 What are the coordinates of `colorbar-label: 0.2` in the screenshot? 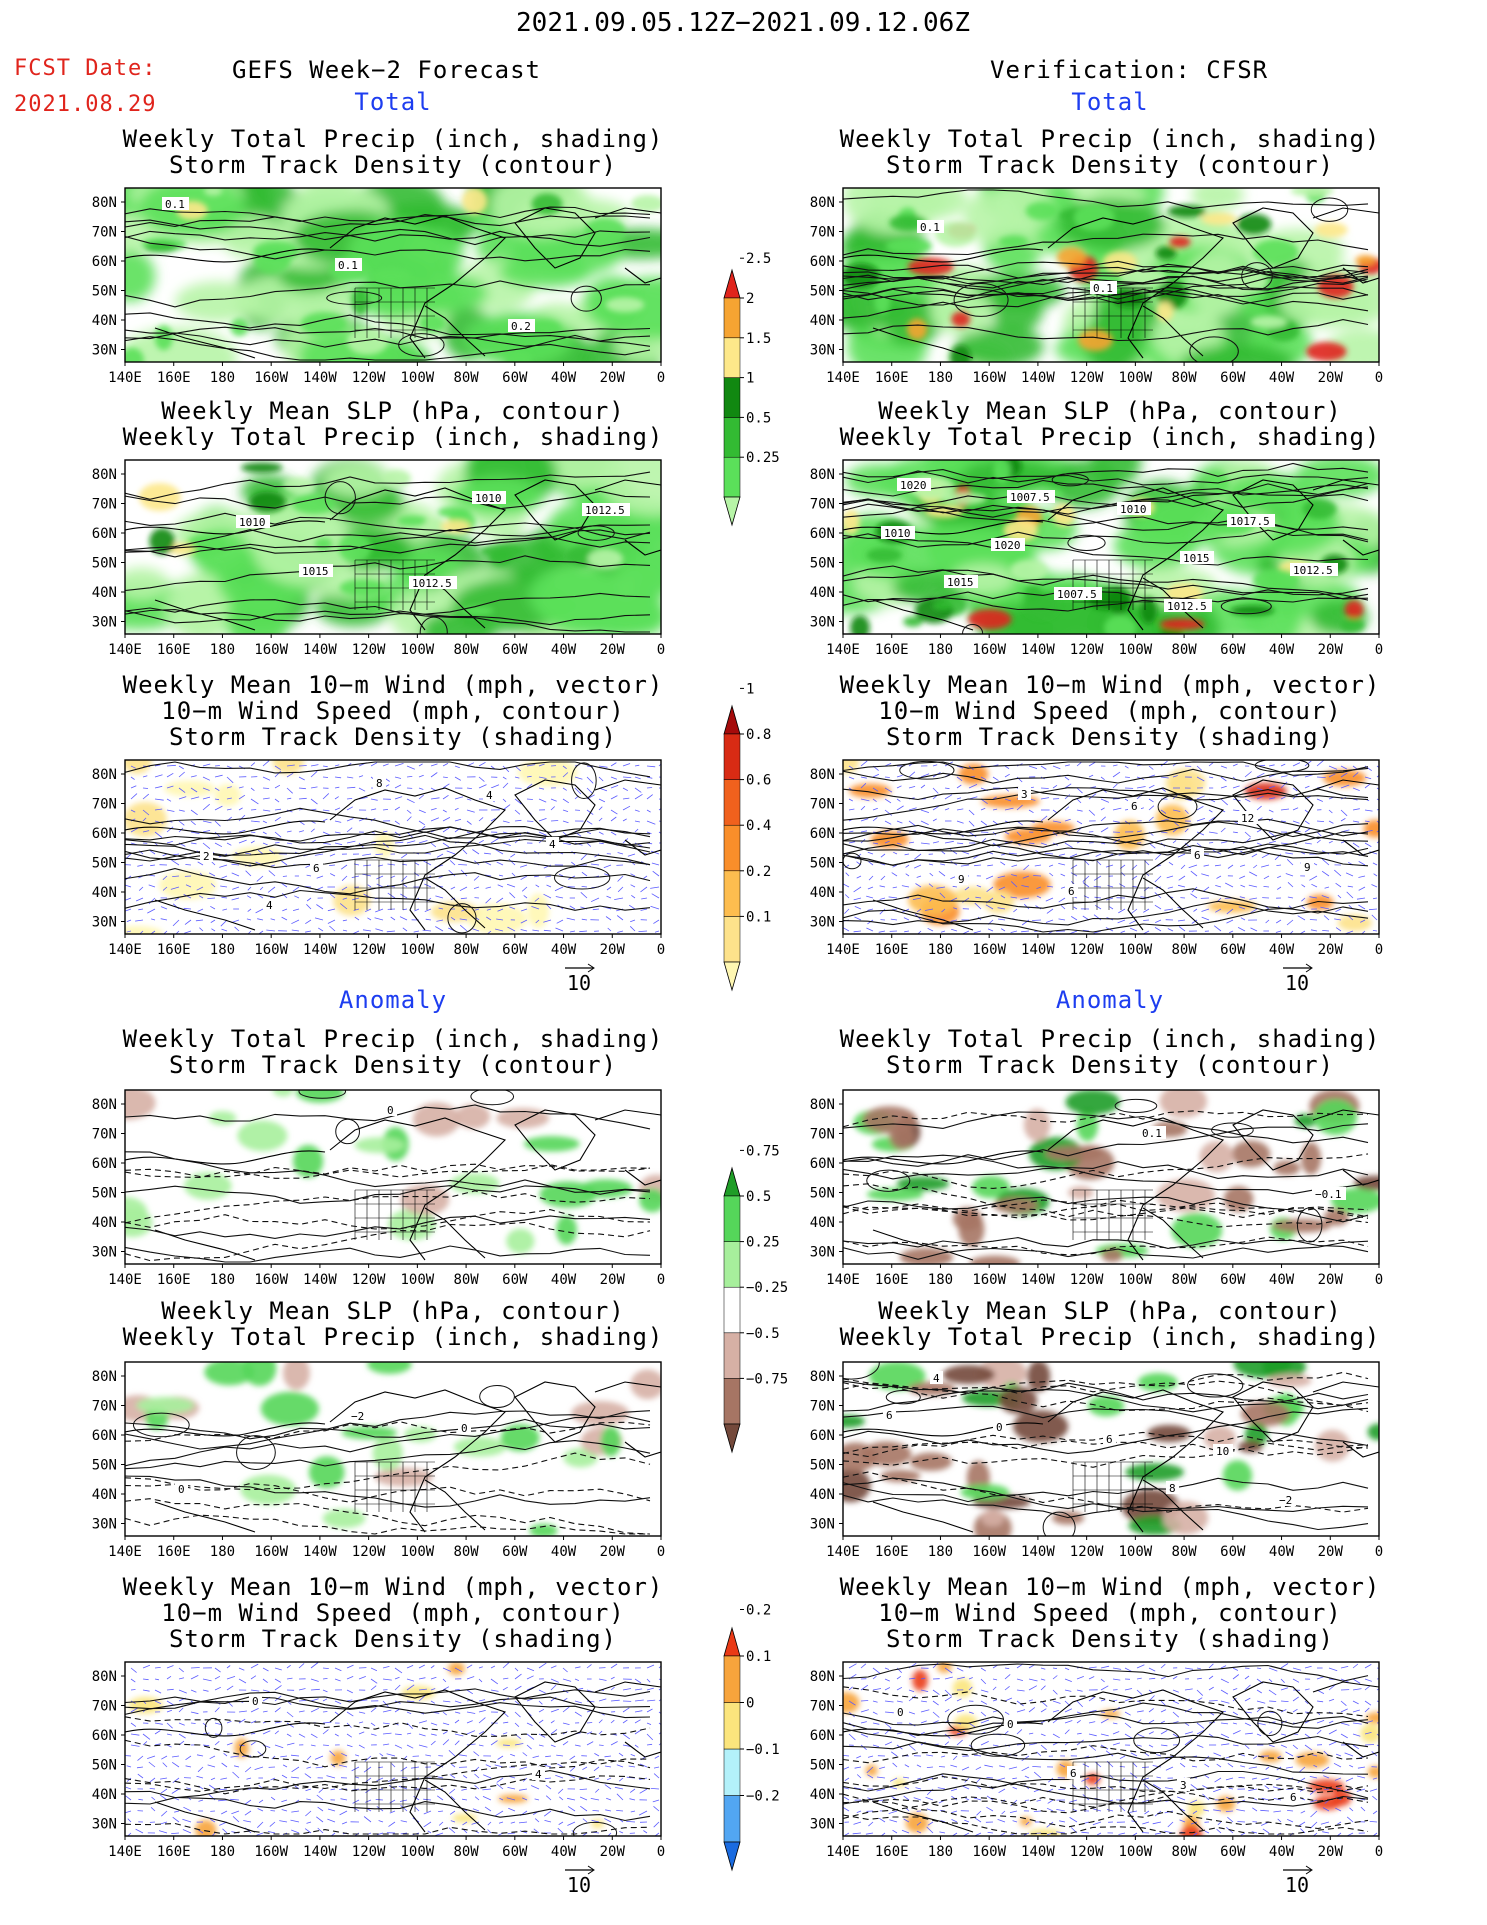 It's located at (758, 1611).